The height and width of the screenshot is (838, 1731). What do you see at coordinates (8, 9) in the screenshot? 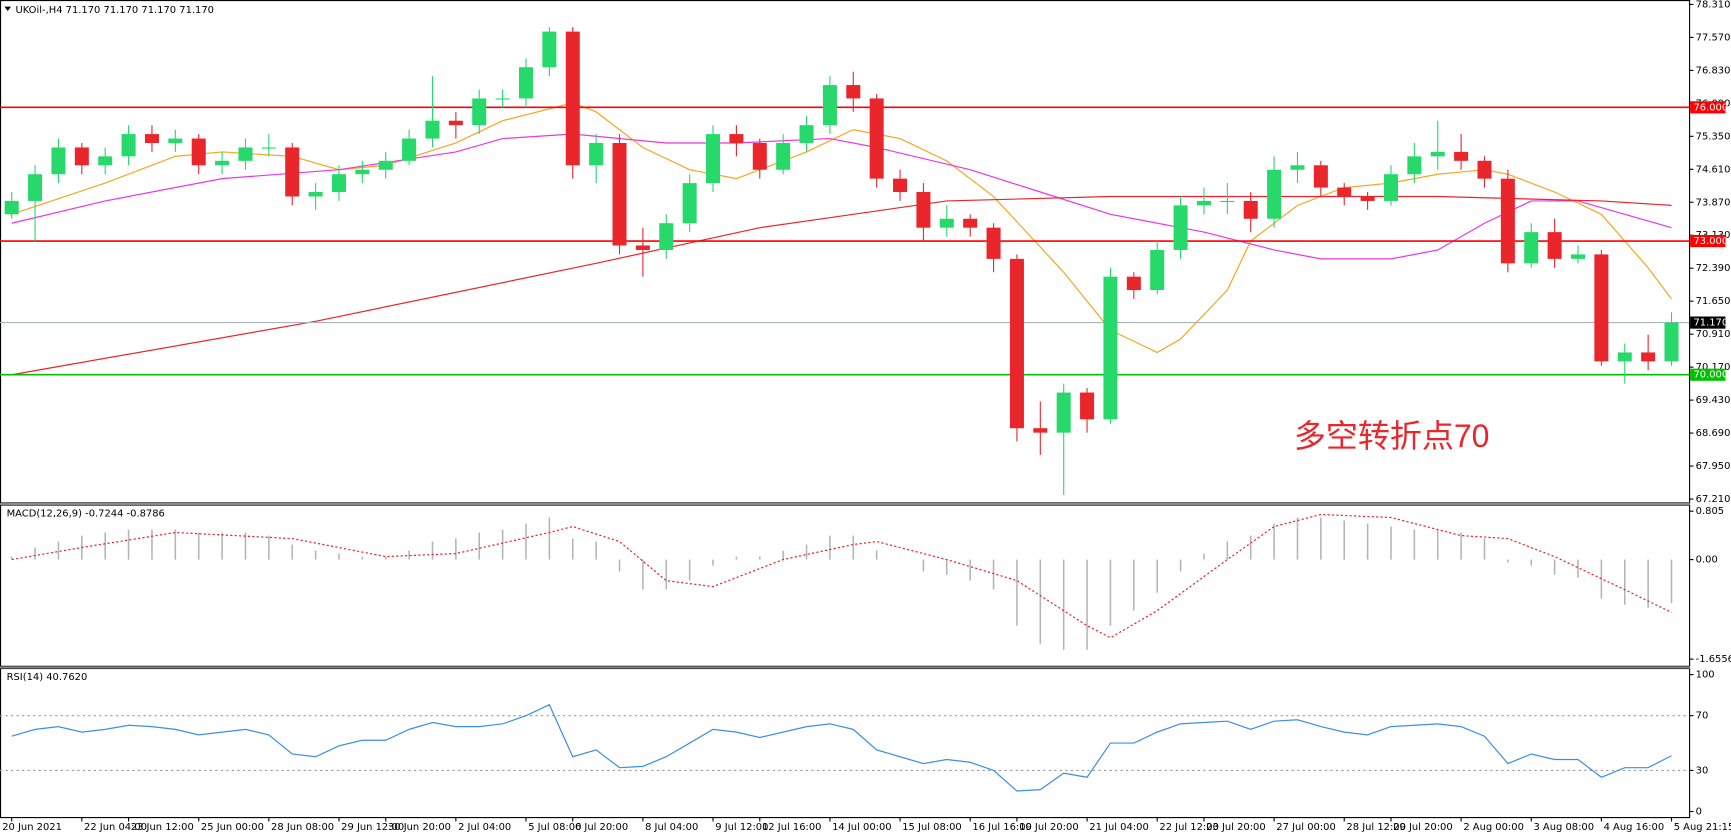
I see `menu-icon` at bounding box center [8, 9].